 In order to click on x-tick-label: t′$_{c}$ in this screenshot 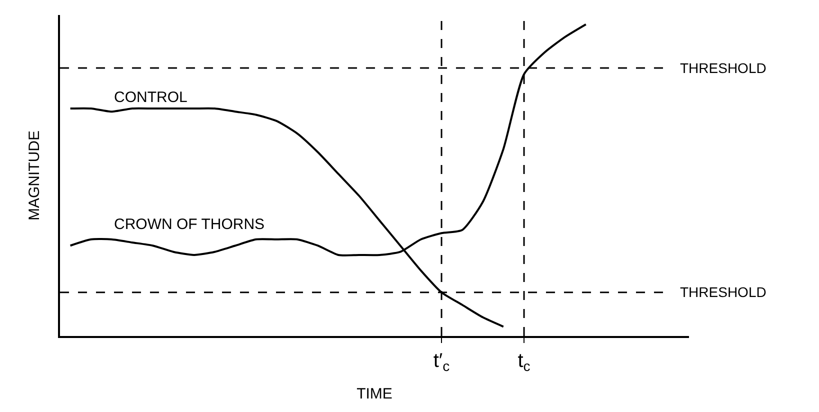, I will do `click(441, 362)`.